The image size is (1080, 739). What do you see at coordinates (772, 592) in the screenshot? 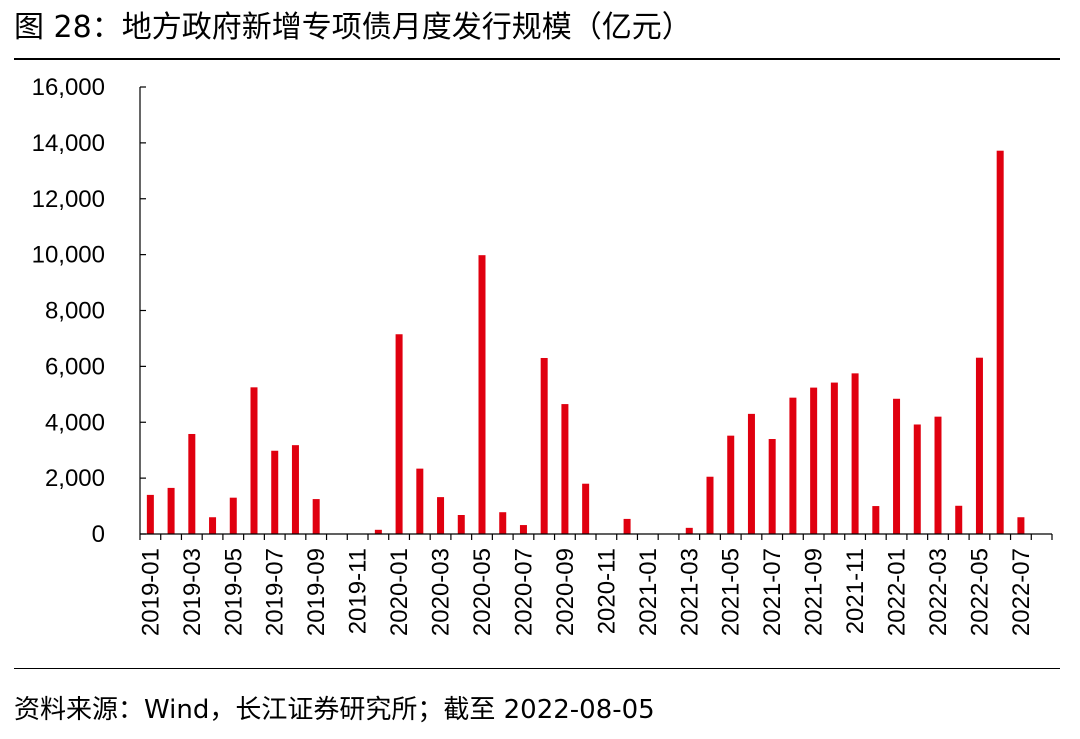
I see `x-tick-label: 2021-07` at bounding box center [772, 592].